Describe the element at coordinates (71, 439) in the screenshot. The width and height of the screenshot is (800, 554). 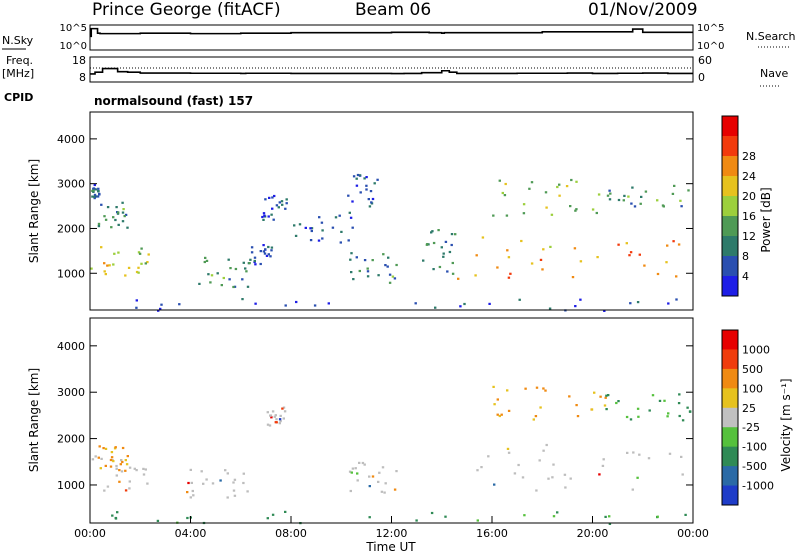
I see `y-tick-label: 2000` at that location.